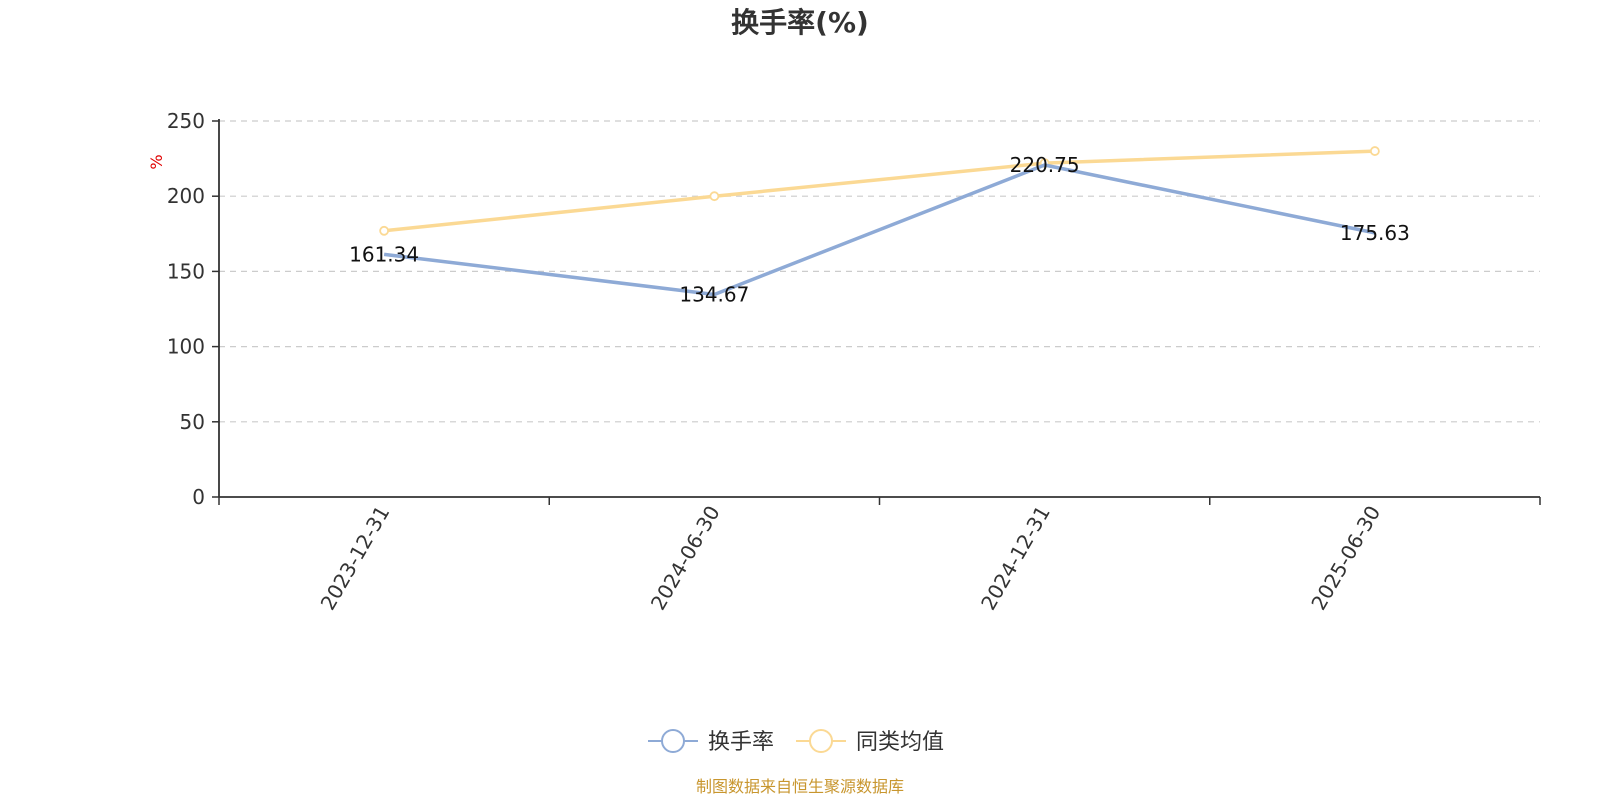  I want to click on legend: 换手率 同类均值, so click(796, 742).